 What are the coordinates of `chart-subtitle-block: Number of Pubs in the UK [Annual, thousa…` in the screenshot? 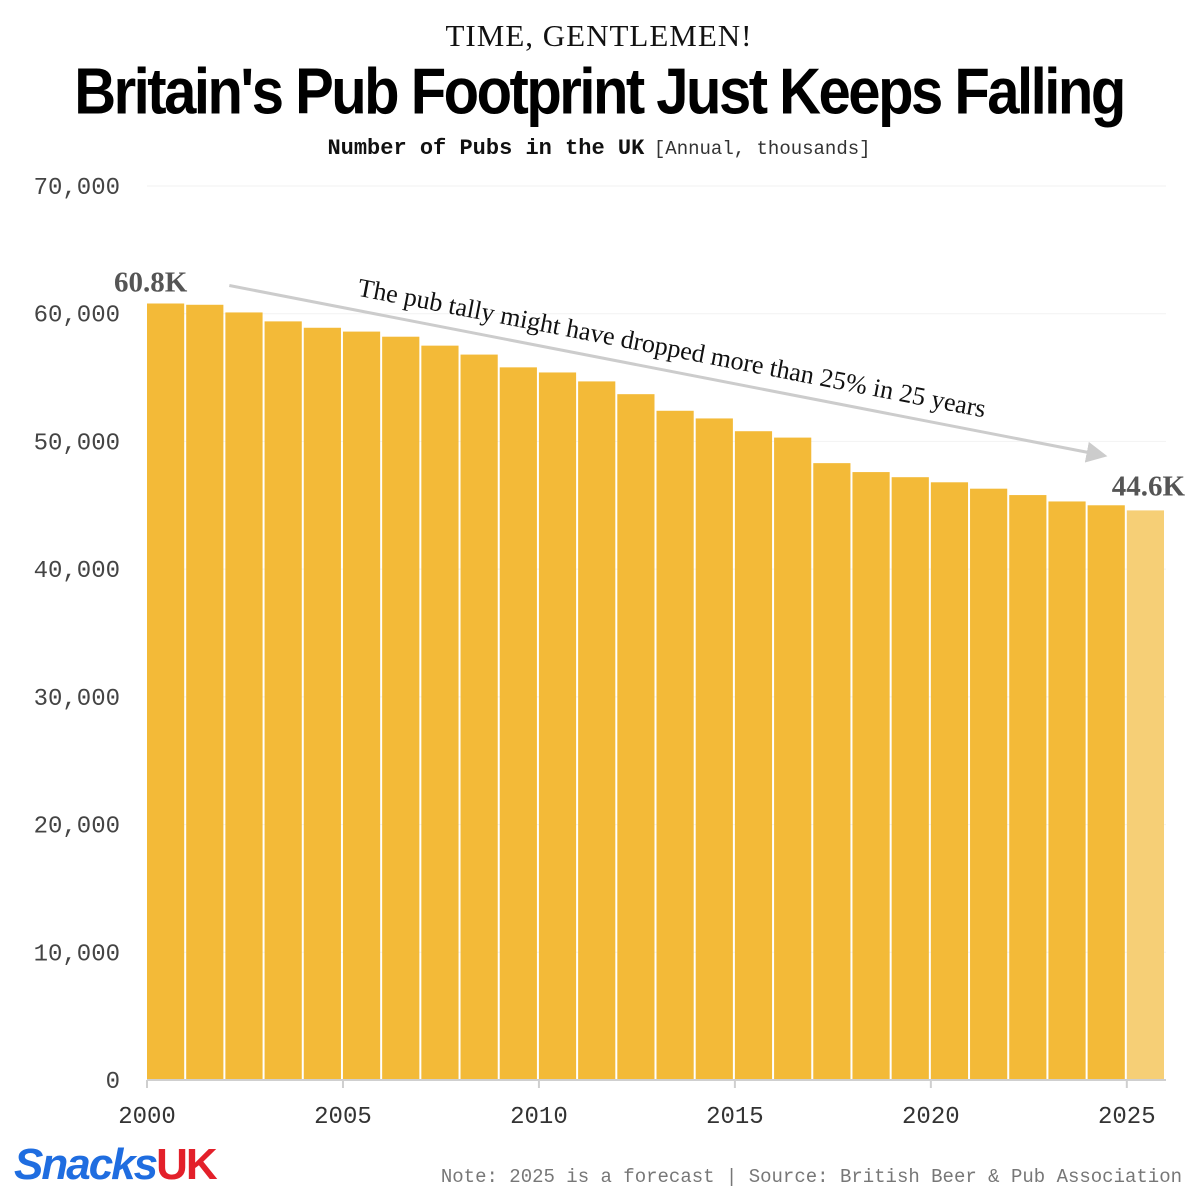 It's located at (599, 148).